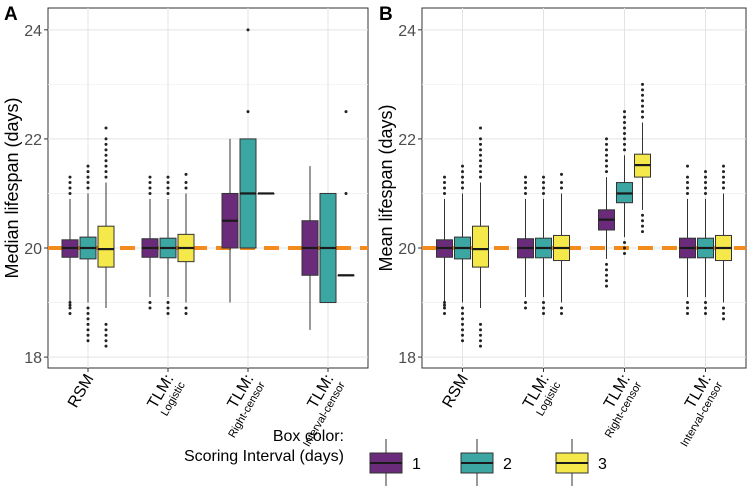  Describe the element at coordinates (12, 187) in the screenshot. I see `y-axis-title: Median lifespan (days)` at that location.